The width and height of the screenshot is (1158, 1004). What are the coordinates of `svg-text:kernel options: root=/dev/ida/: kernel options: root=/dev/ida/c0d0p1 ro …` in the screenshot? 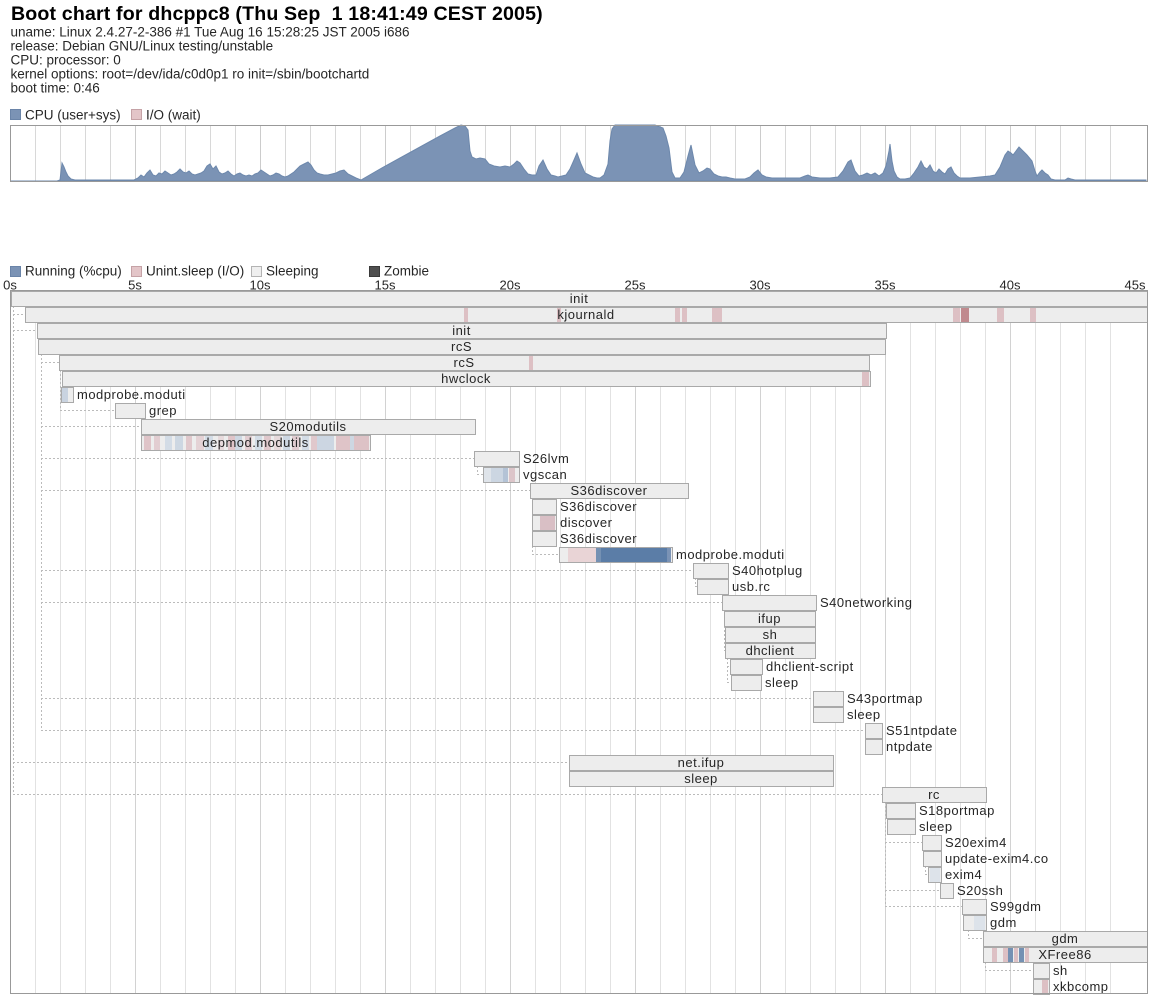 It's located at (190, 73).